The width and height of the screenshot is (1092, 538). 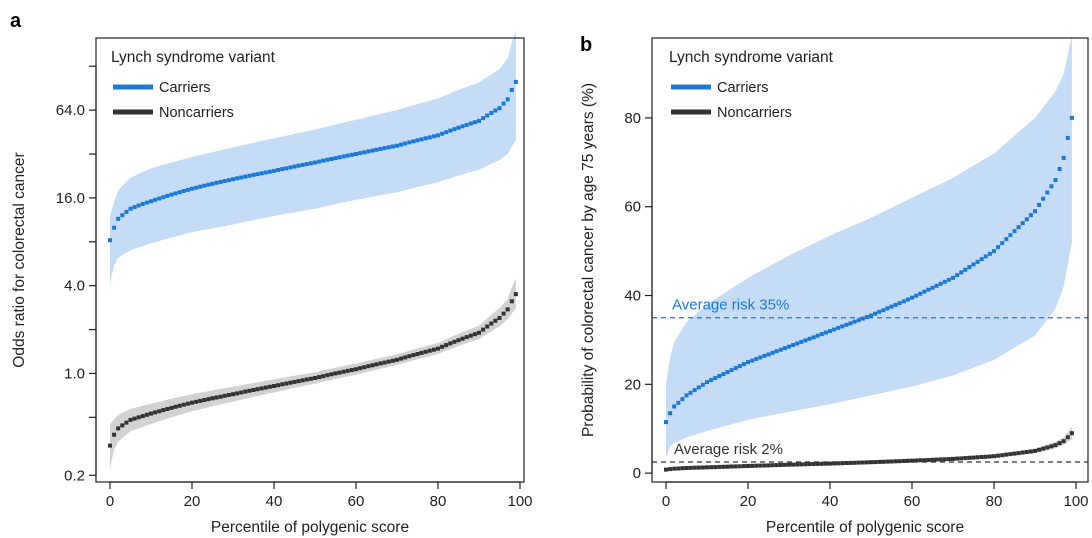 I want to click on y-tick-label: 16.0, so click(x=70, y=198).